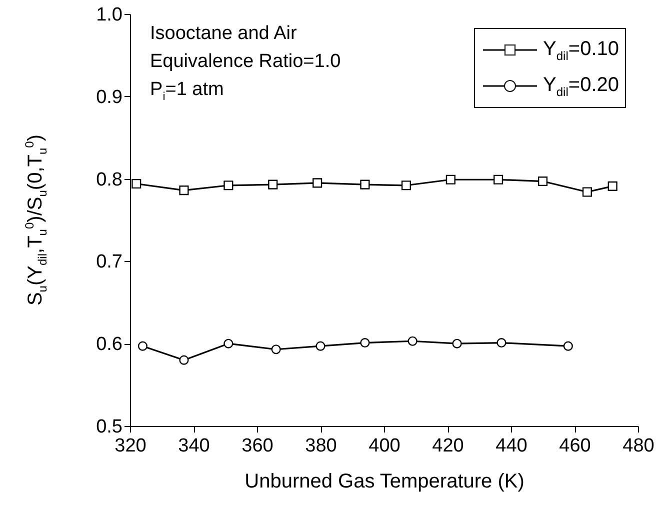  I want to click on x-tick-label: 420, so click(448, 446).